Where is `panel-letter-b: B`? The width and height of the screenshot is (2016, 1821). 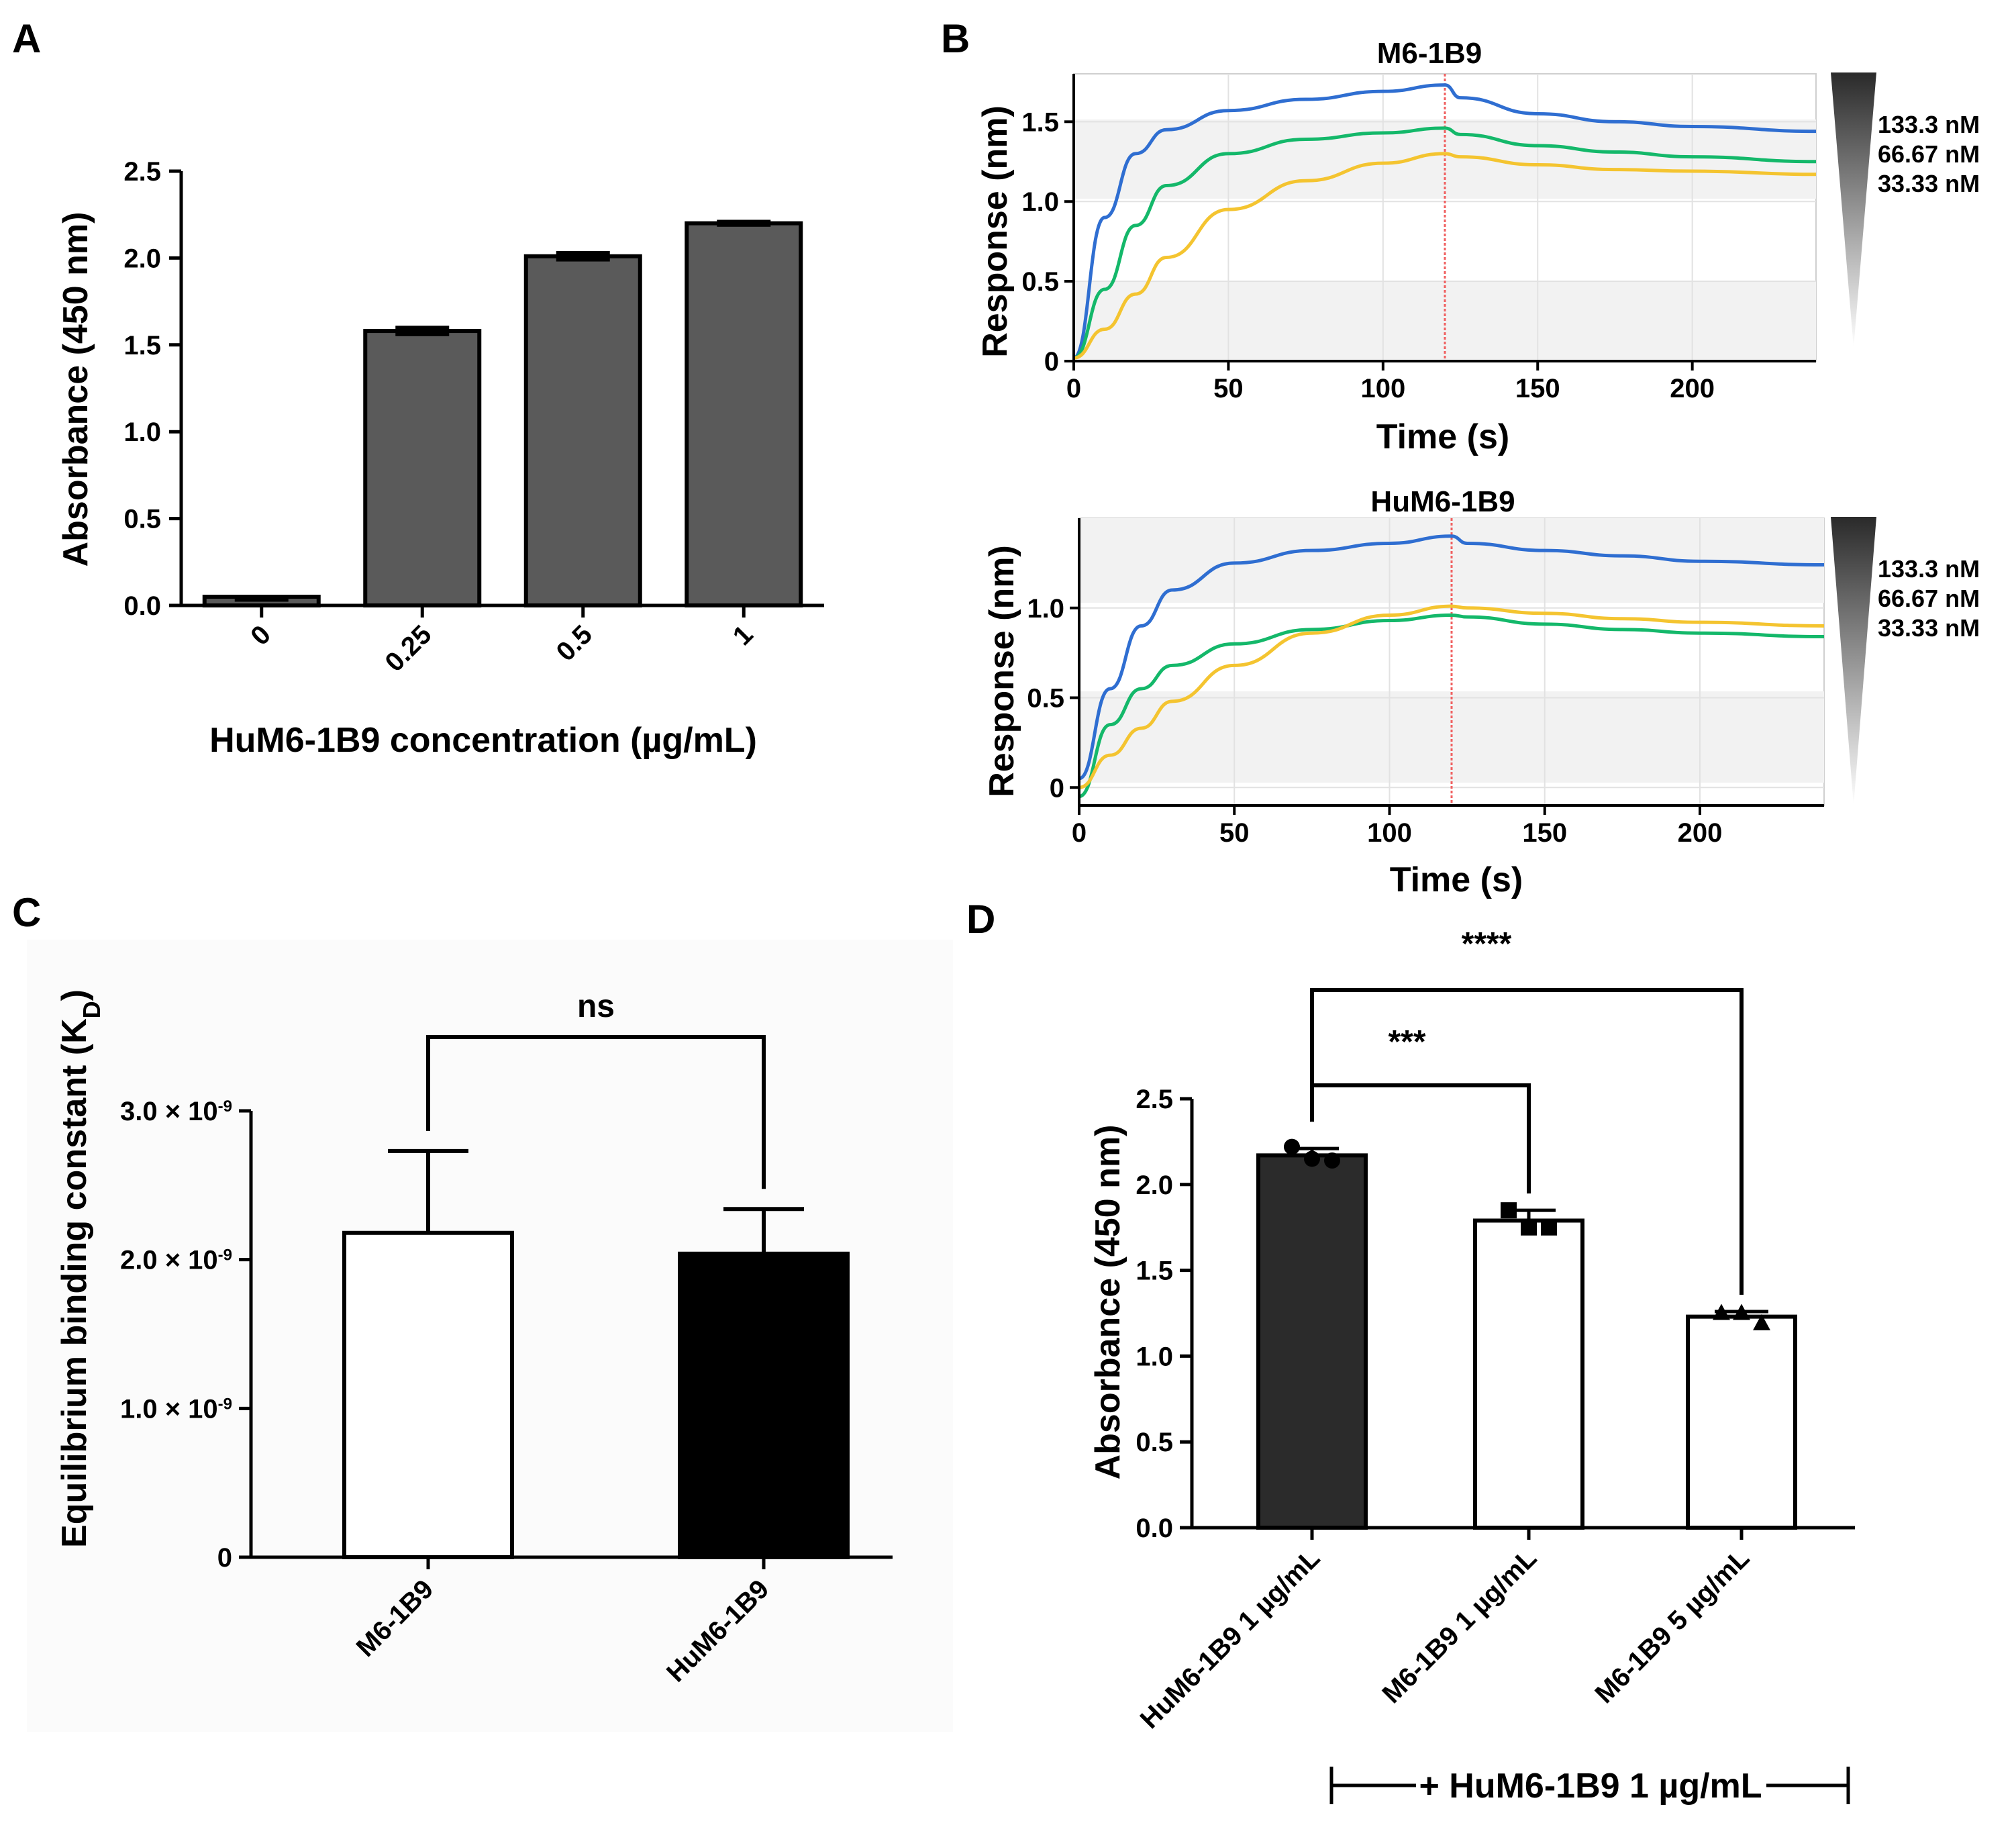
panel-letter-b: B is located at coordinates (955, 38).